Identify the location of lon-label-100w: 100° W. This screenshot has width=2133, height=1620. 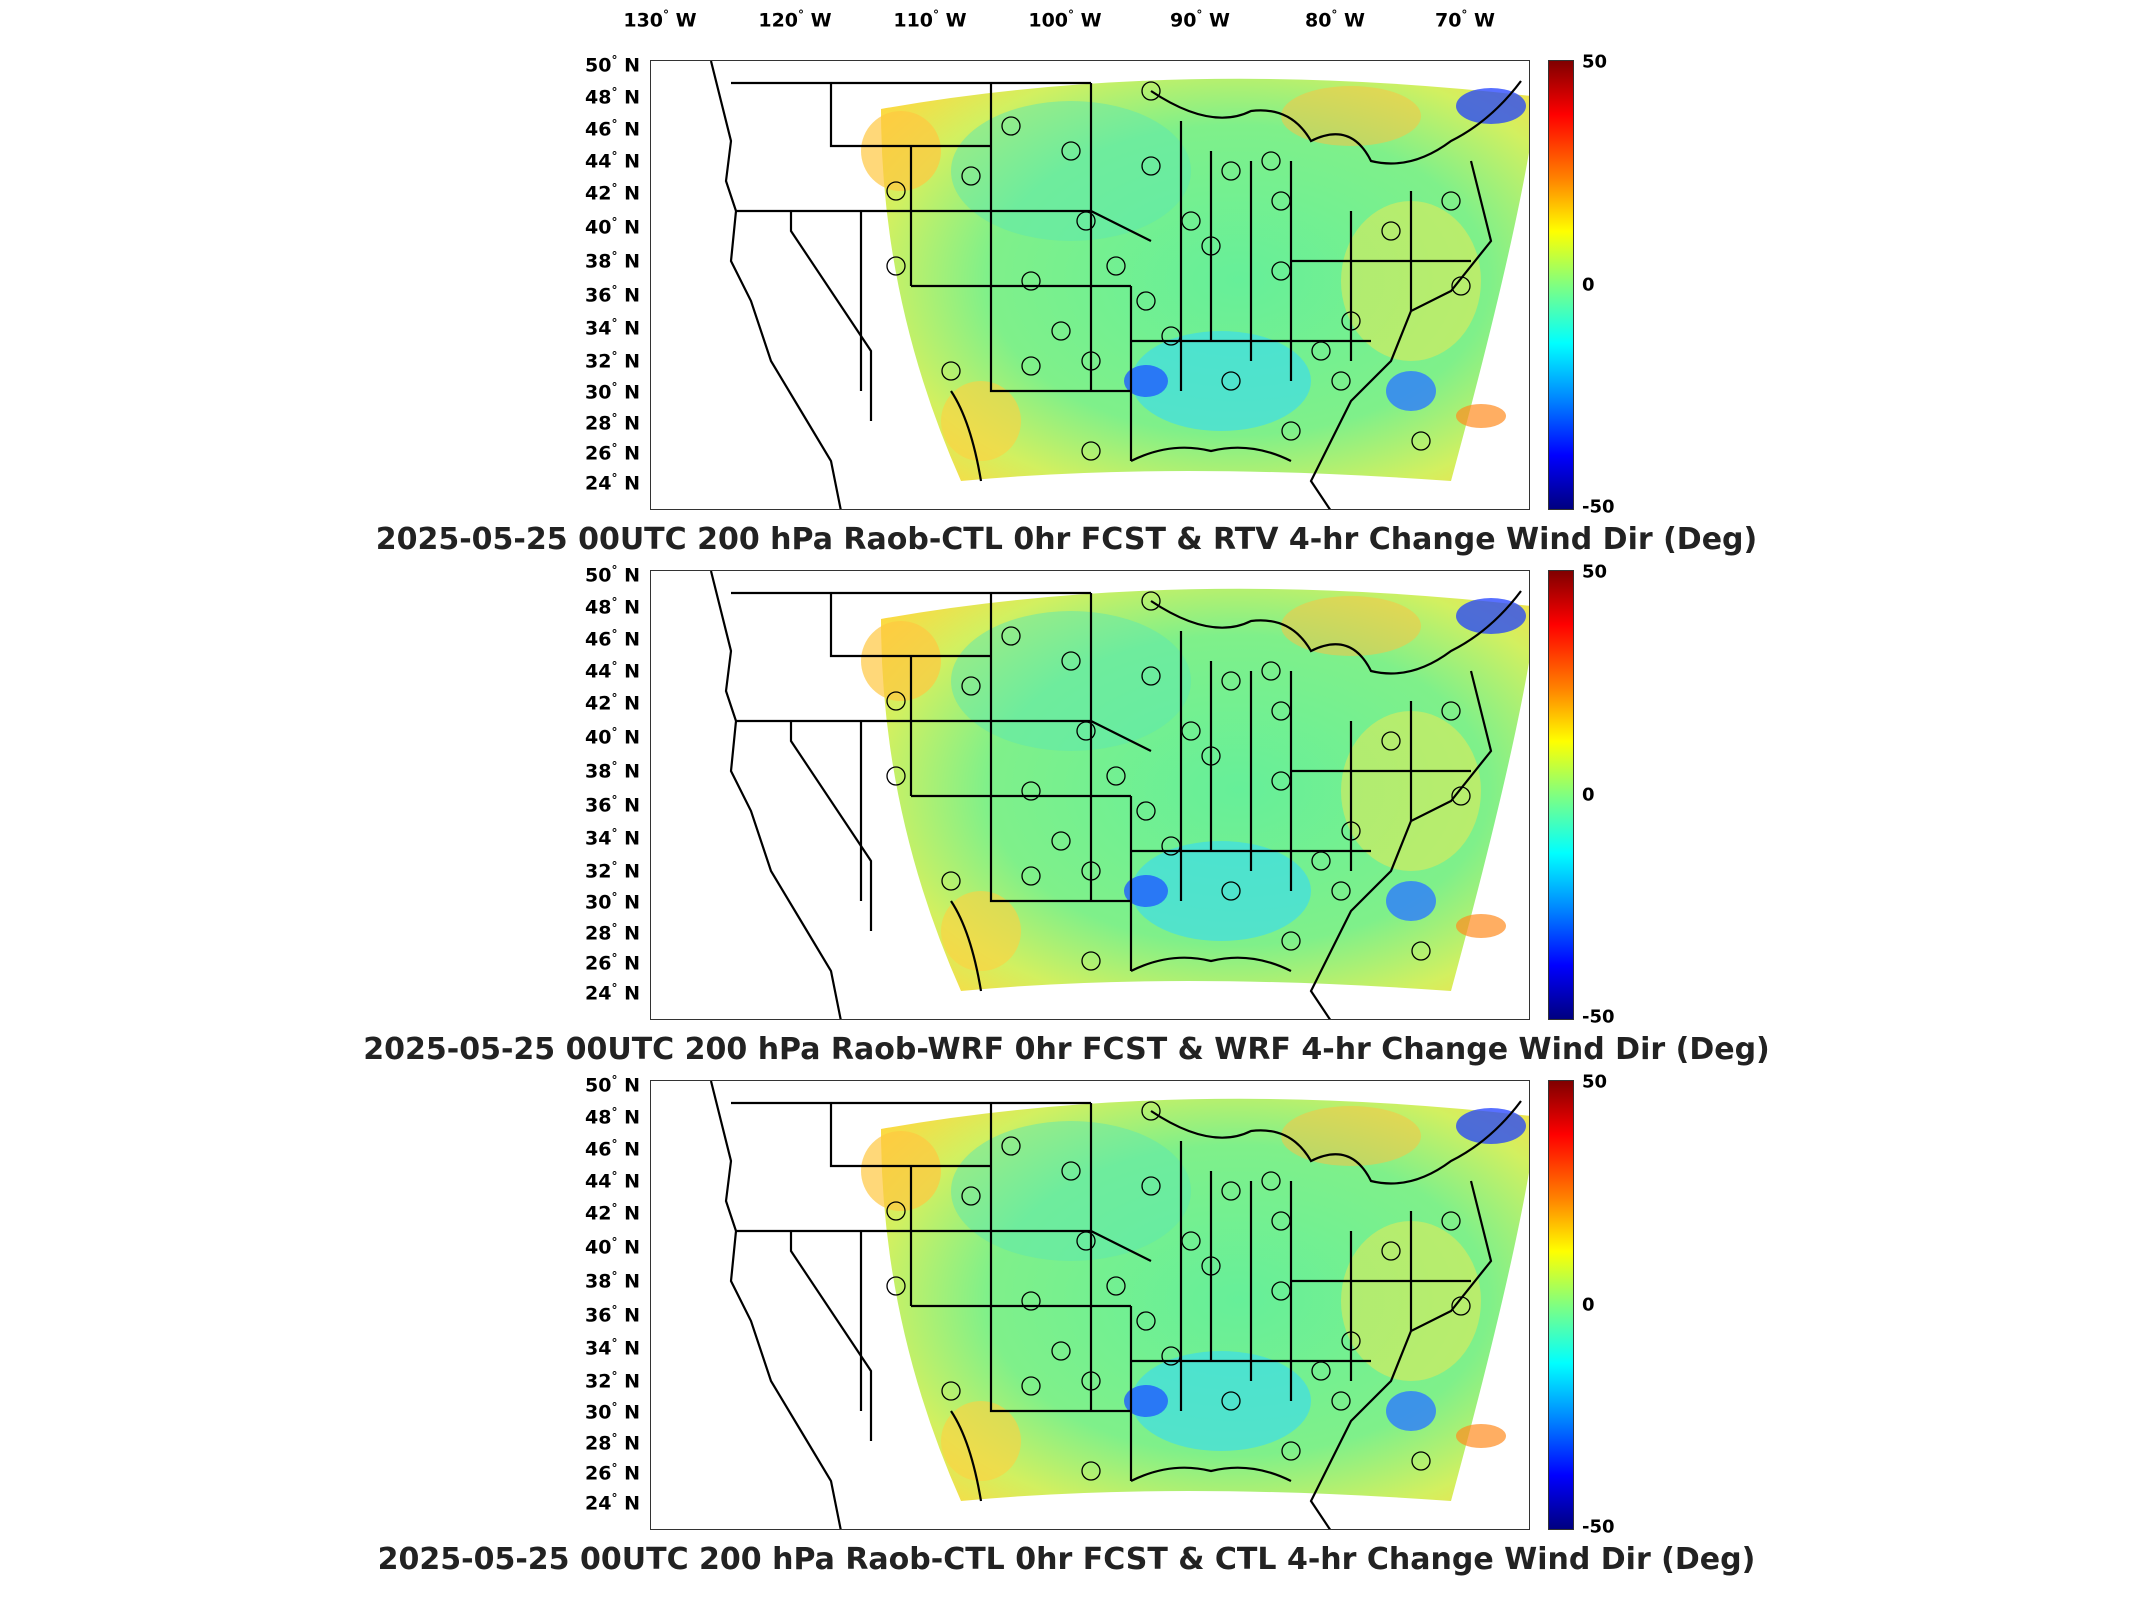
(1065, 20).